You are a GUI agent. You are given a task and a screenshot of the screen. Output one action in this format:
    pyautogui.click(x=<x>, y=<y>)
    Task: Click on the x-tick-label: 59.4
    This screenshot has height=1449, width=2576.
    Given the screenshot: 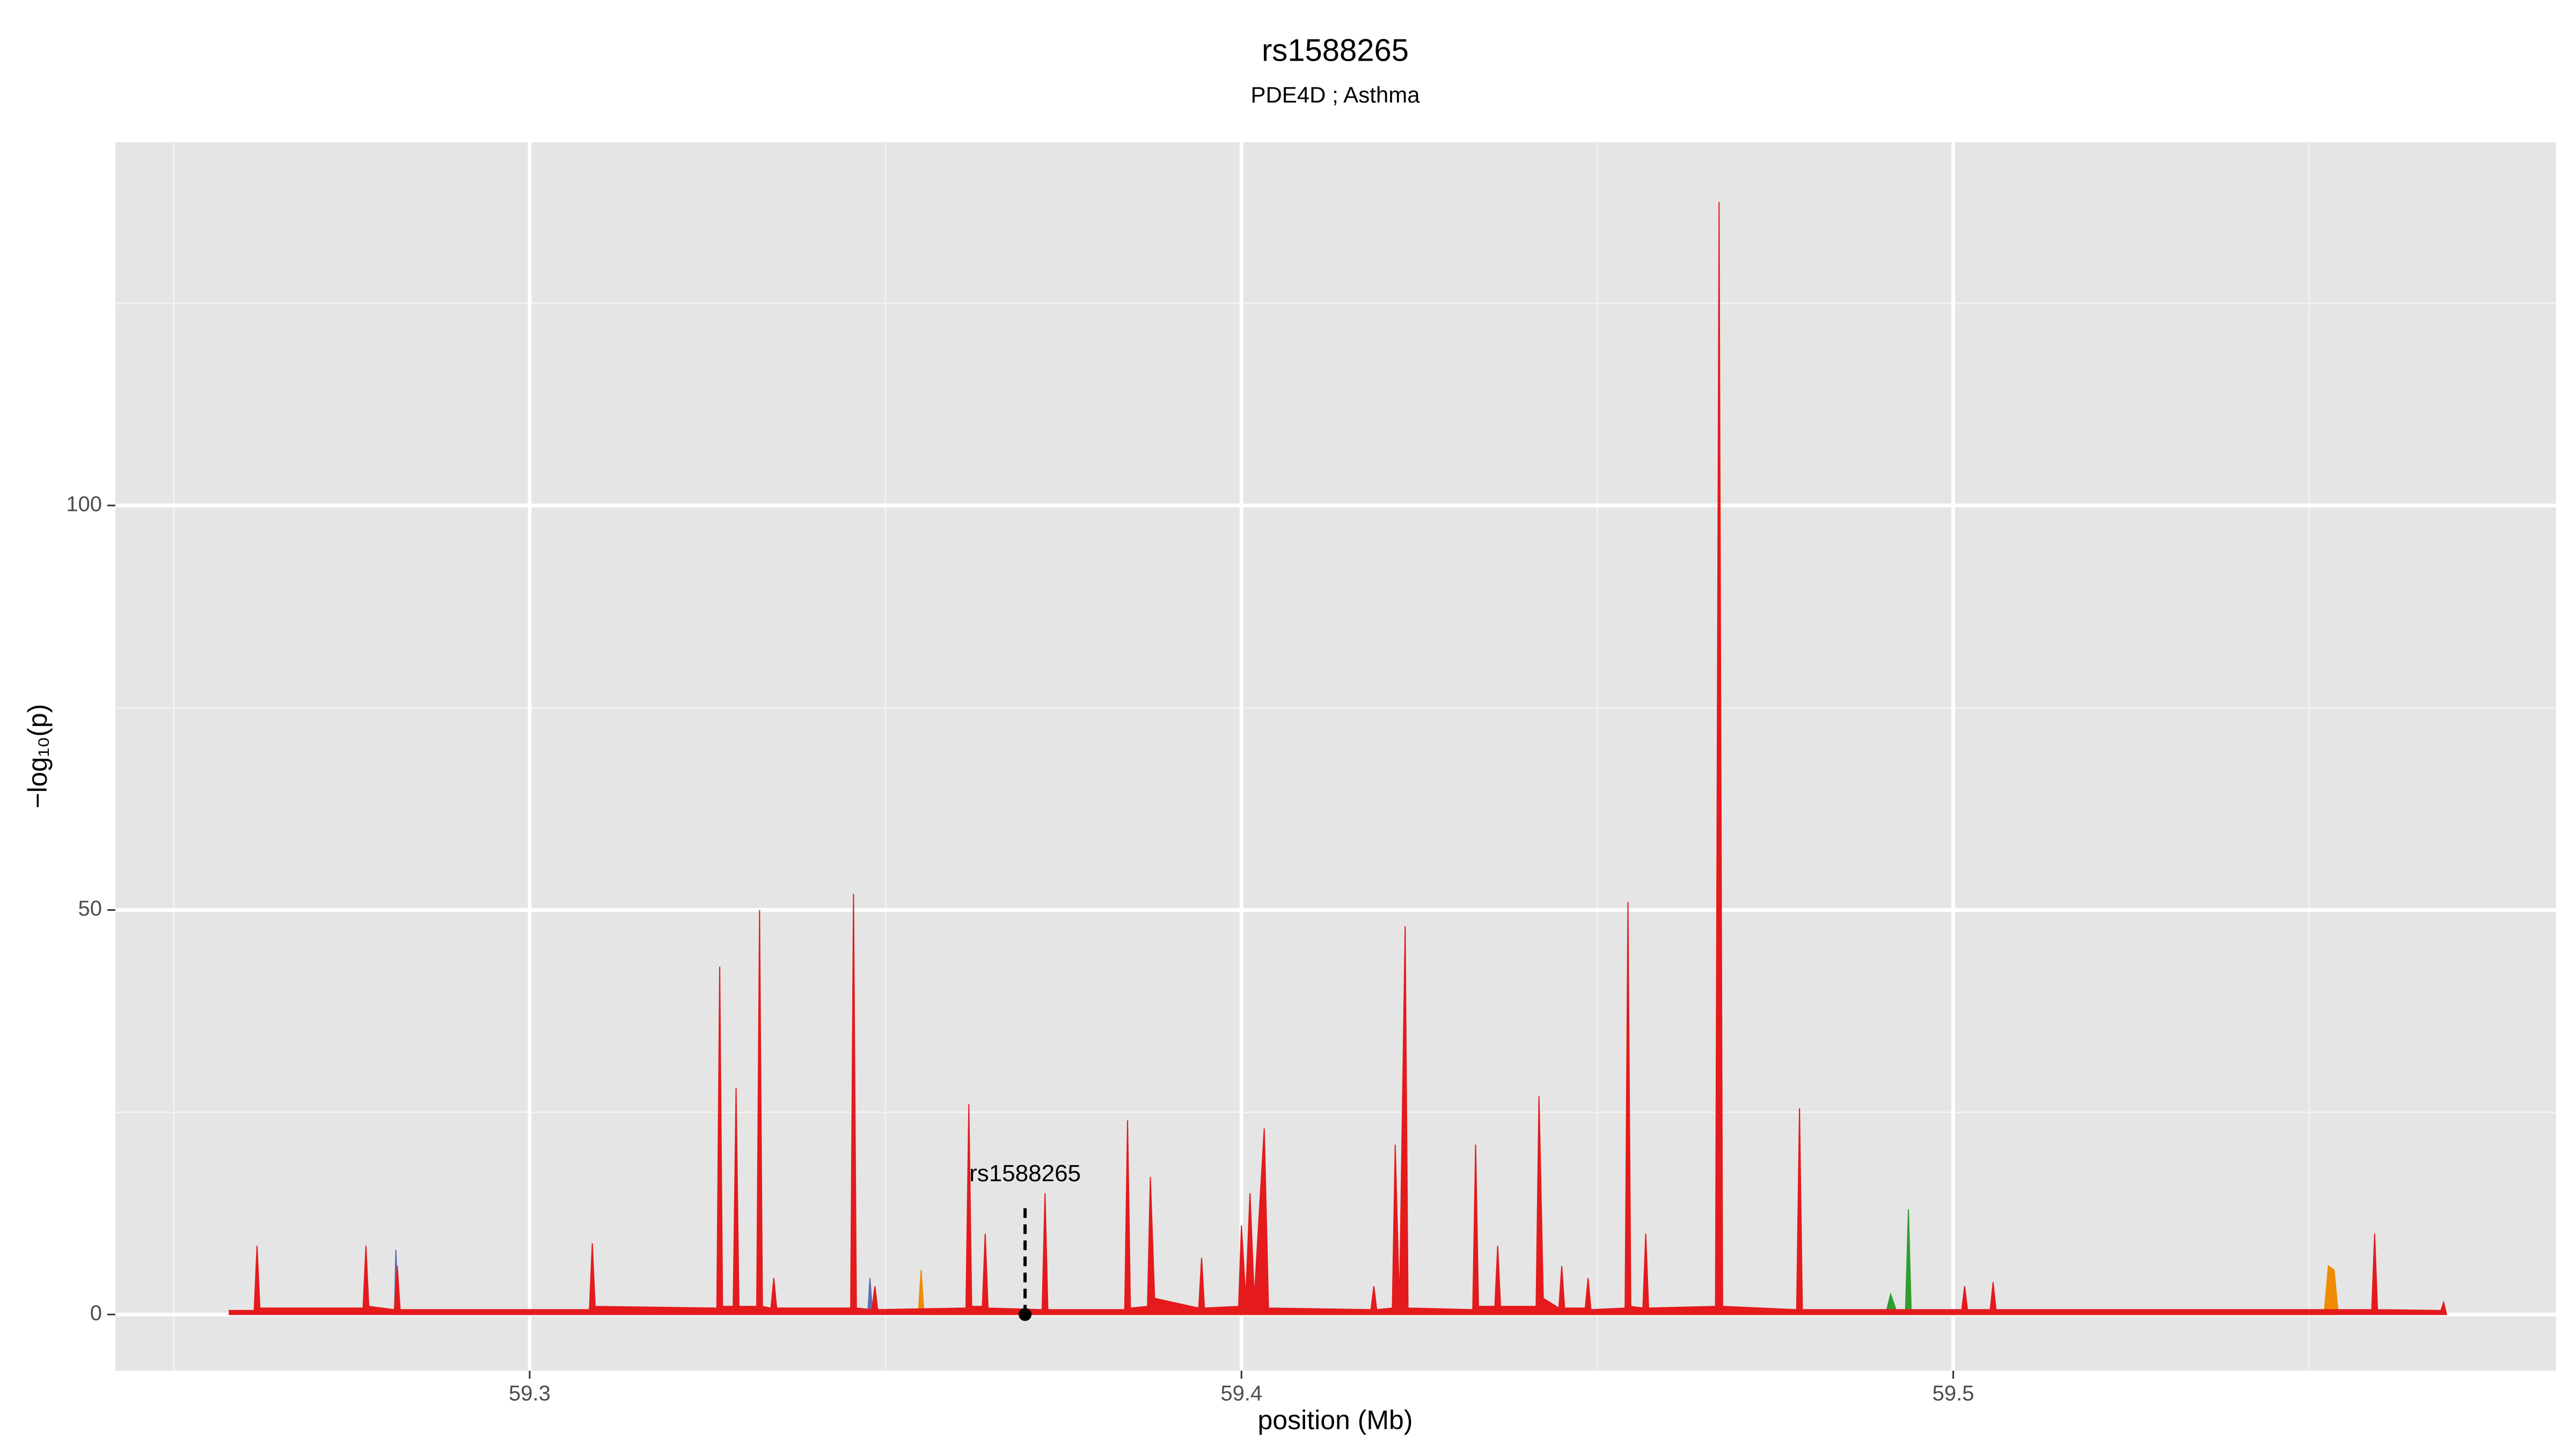 What is the action you would take?
    pyautogui.click(x=1241, y=1394)
    